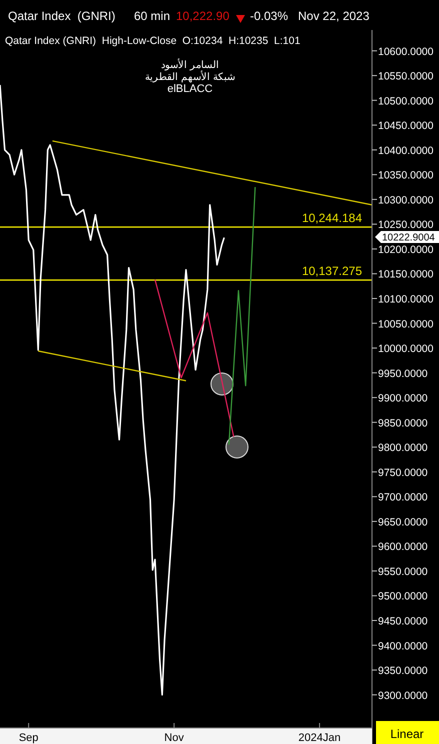 The height and width of the screenshot is (744, 439). Describe the element at coordinates (152, 41) in the screenshot. I see `text: Qatar Index (GNRI) High-Low-Close O:10234 H:10235 L:101` at that location.